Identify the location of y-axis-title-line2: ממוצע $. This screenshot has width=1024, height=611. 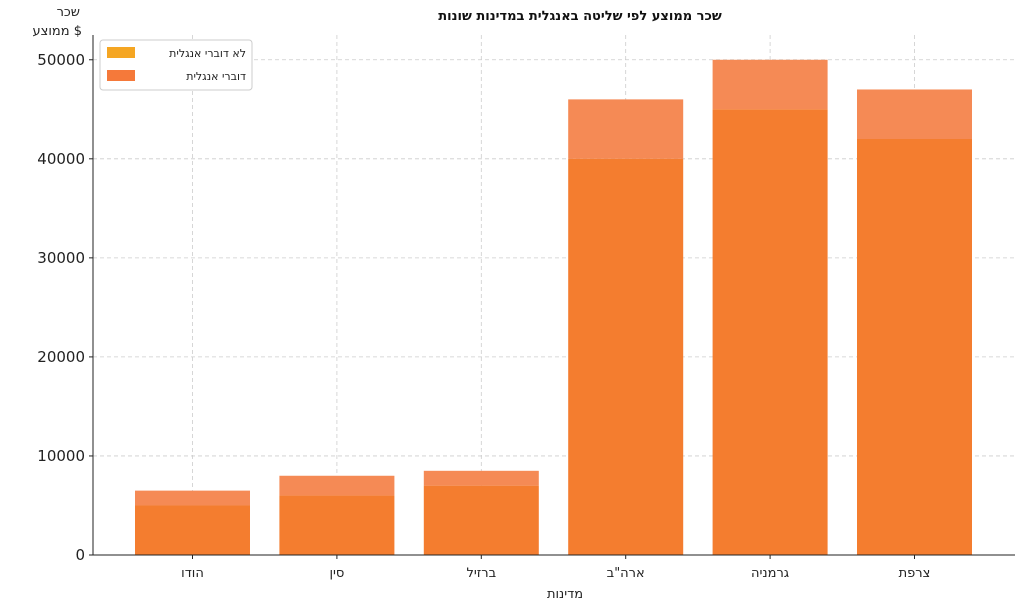
(57, 31).